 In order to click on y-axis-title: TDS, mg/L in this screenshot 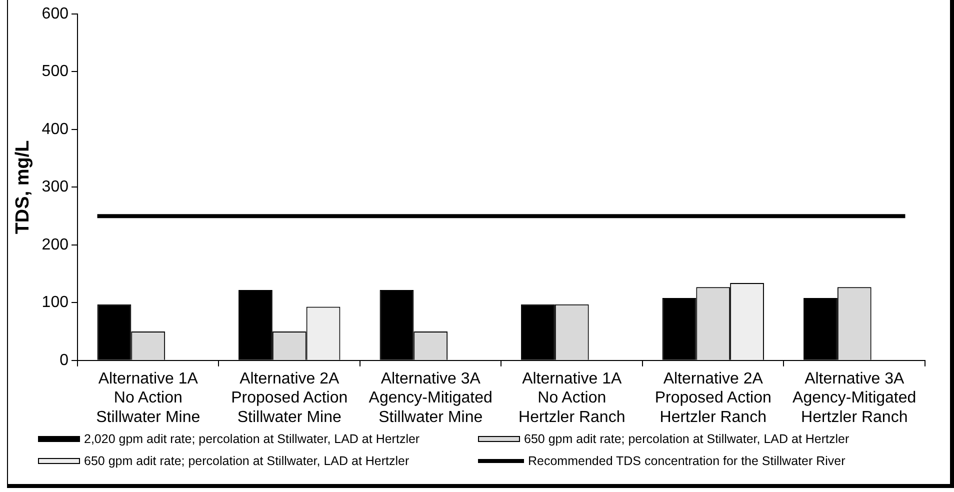, I will do `click(23, 187)`.